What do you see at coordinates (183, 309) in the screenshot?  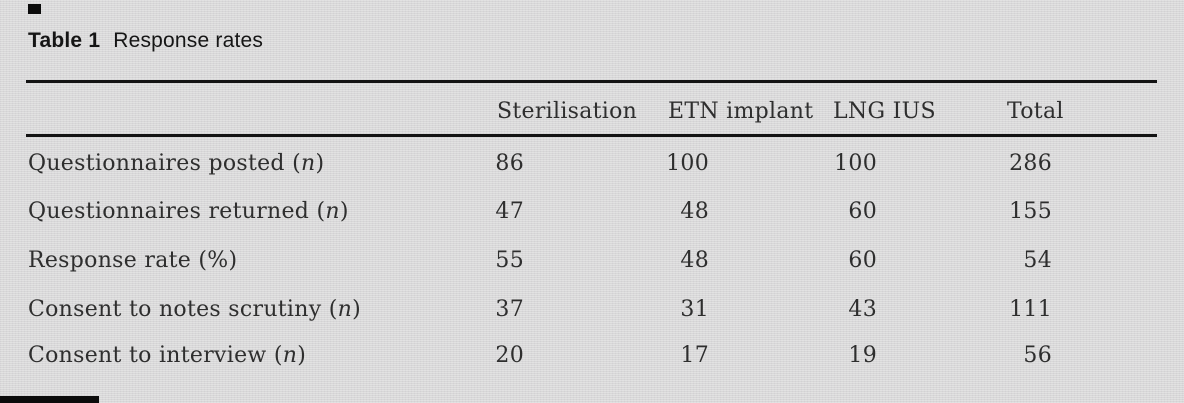 I see `row-label-text: Consent to notes scrutiny (` at bounding box center [183, 309].